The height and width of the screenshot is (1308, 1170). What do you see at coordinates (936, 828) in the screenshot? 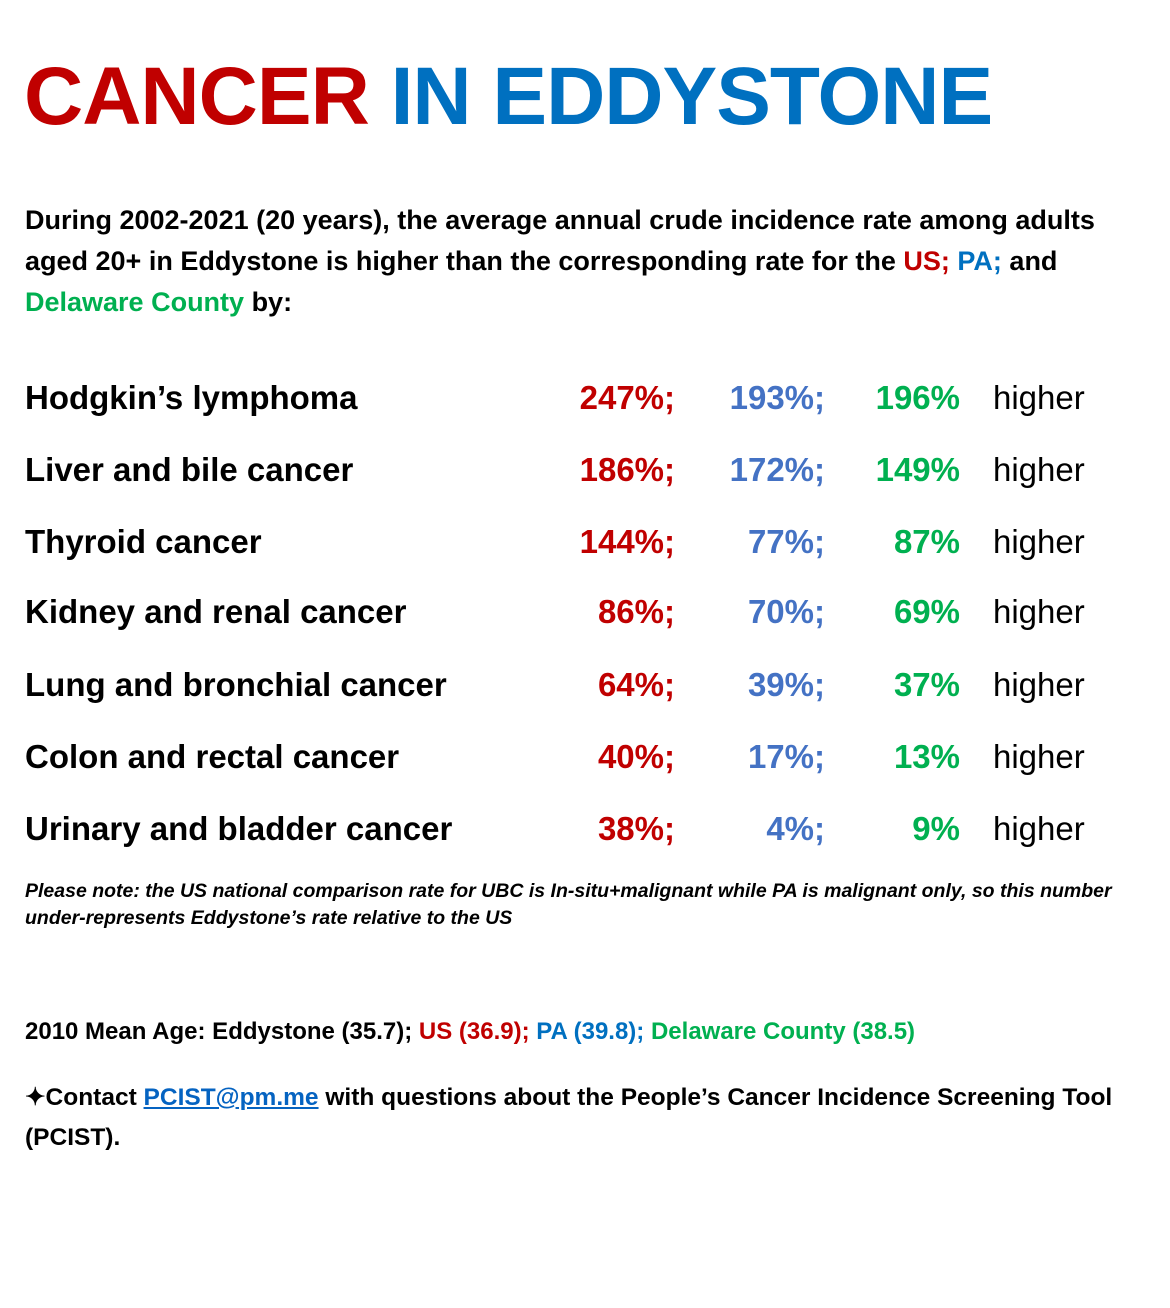
I see `county-rate: 9%` at bounding box center [936, 828].